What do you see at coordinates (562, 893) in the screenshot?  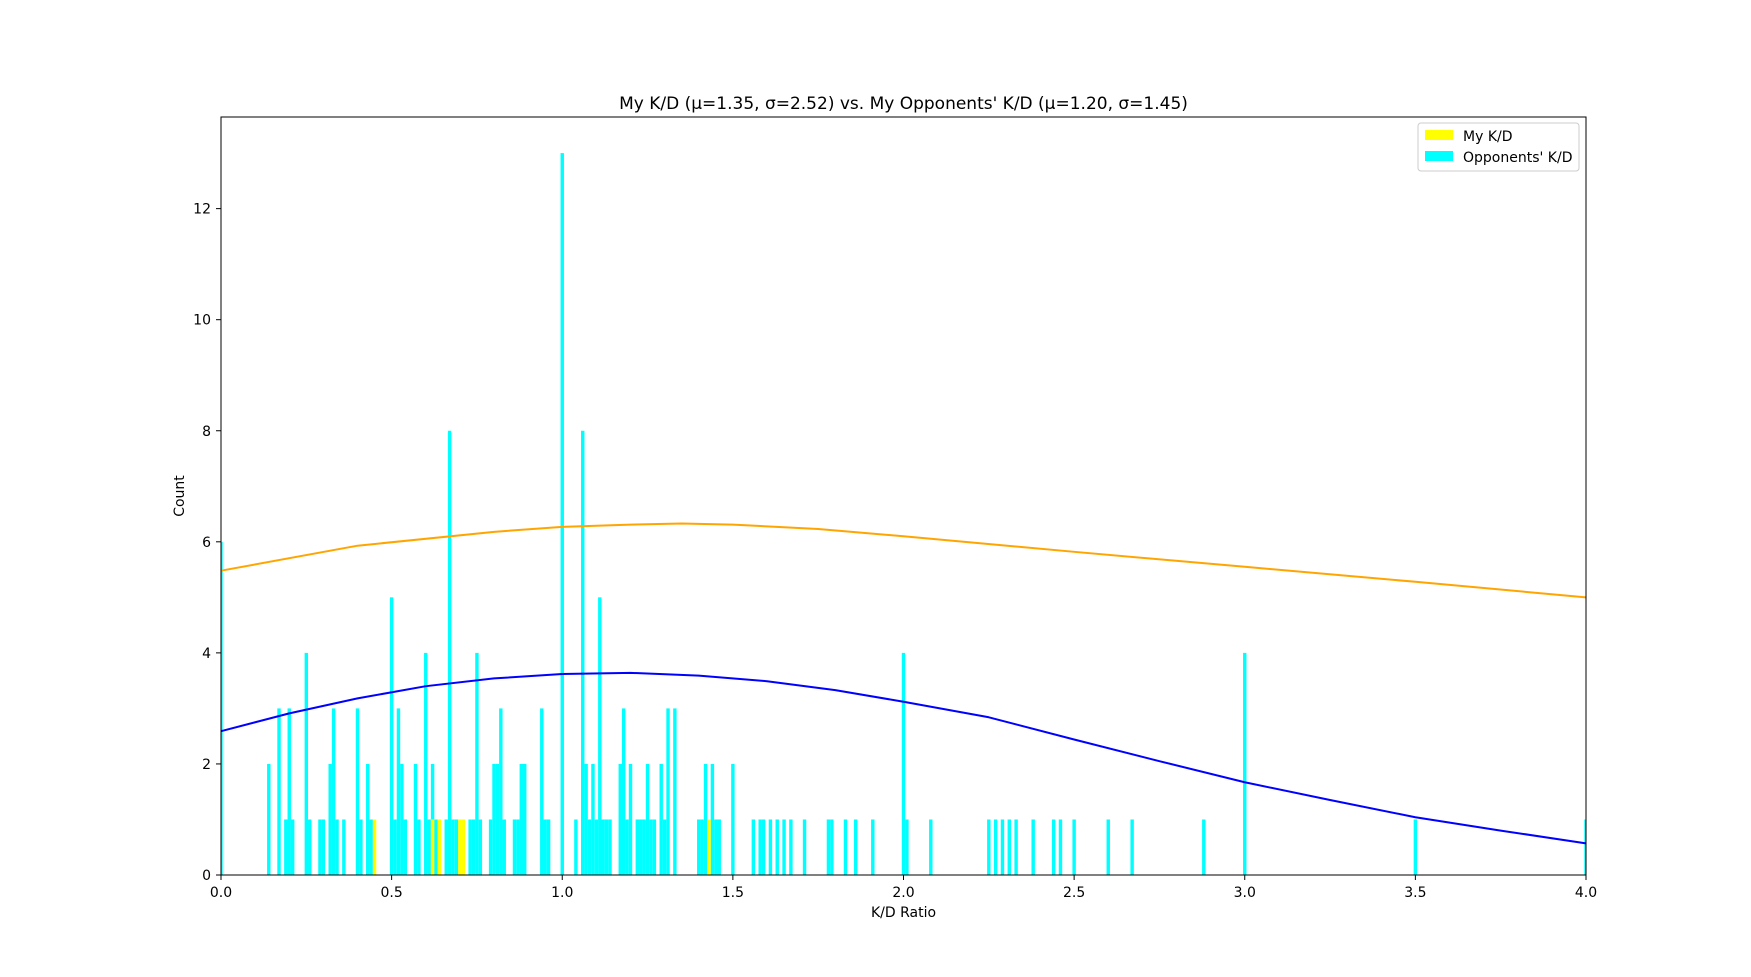 I see `x-tick-label: 1.0` at bounding box center [562, 893].